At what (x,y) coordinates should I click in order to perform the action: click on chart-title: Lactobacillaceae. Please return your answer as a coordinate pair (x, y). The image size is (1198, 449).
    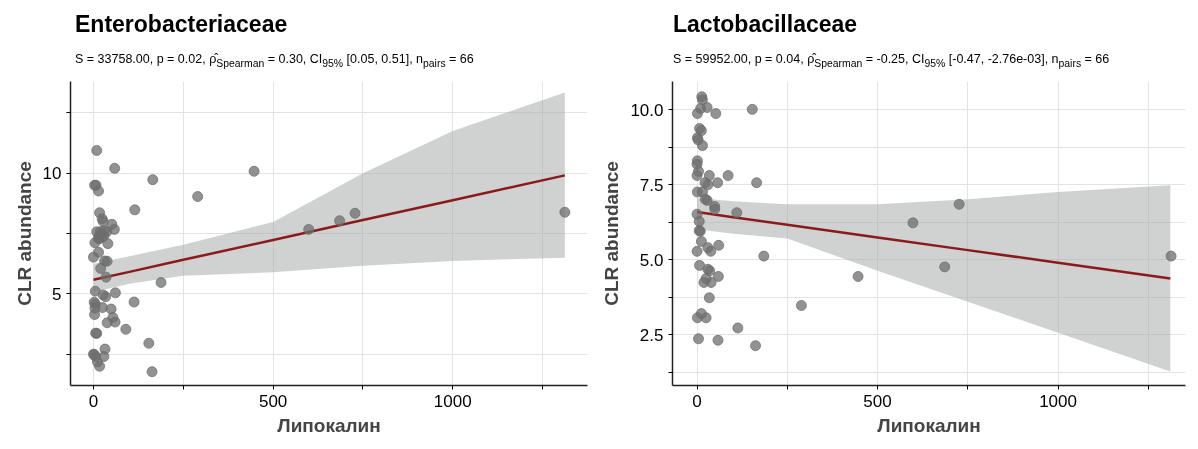
    Looking at the image, I should click on (765, 24).